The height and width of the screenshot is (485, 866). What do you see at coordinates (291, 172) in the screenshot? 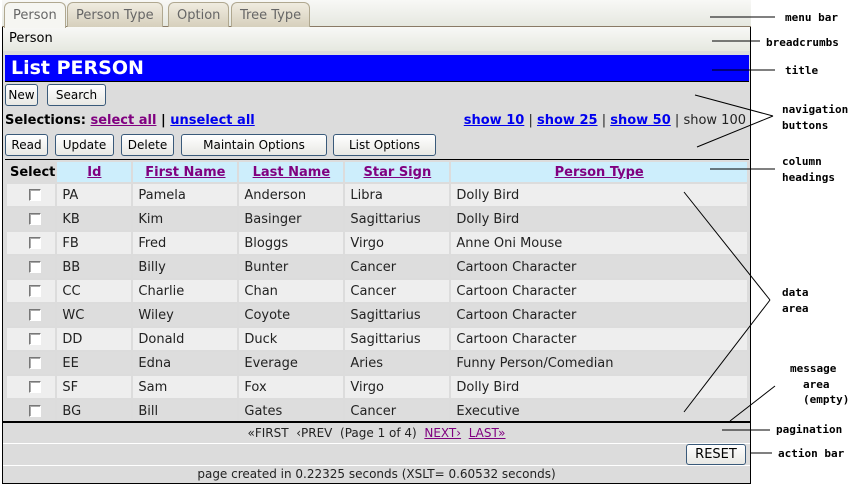
I see `sort-last-name: Last Name` at bounding box center [291, 172].